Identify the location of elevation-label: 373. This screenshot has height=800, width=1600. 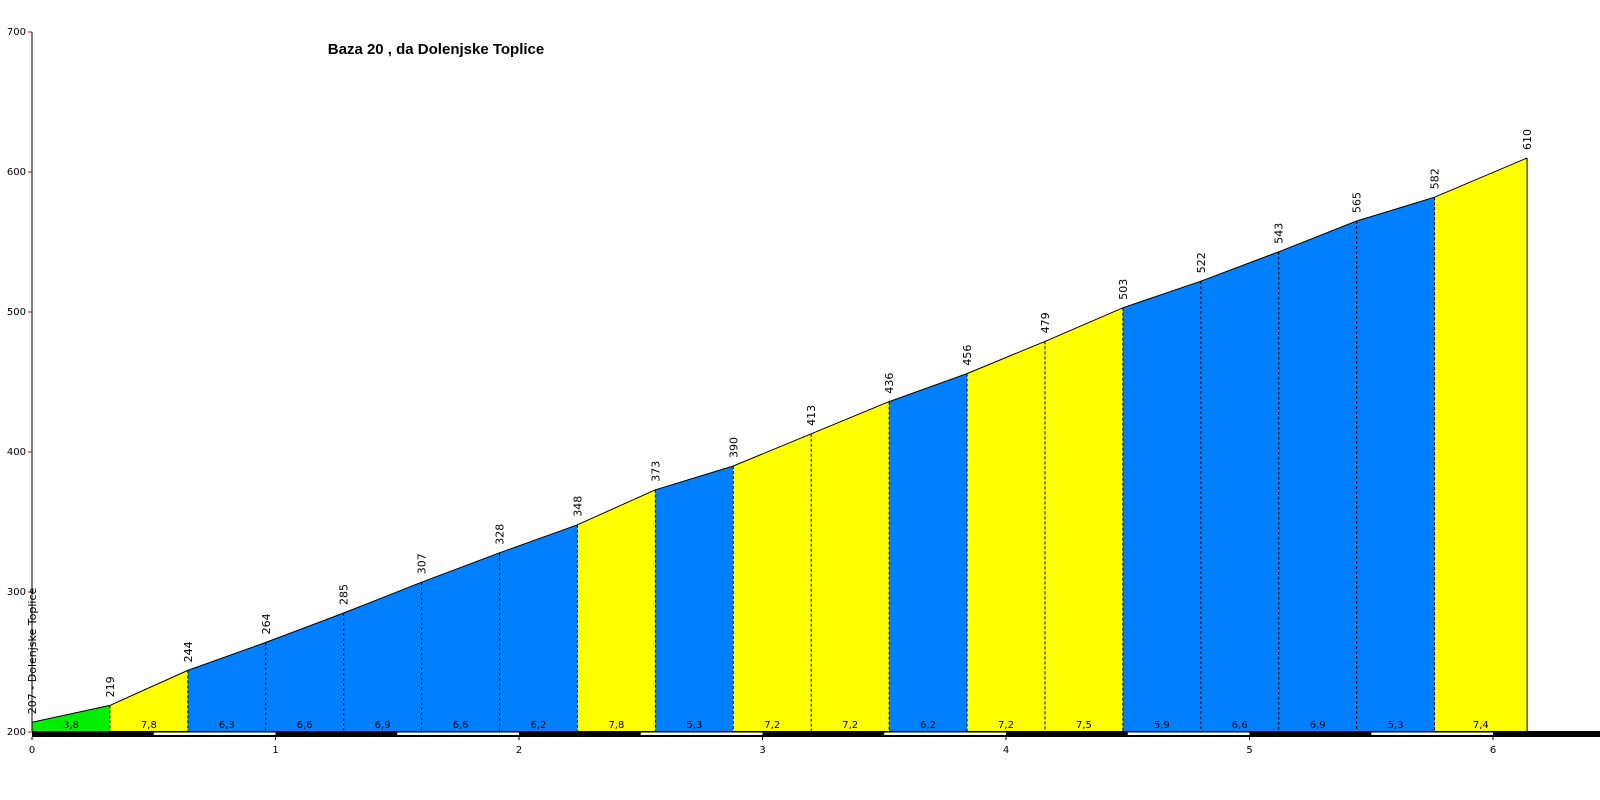
(655, 471).